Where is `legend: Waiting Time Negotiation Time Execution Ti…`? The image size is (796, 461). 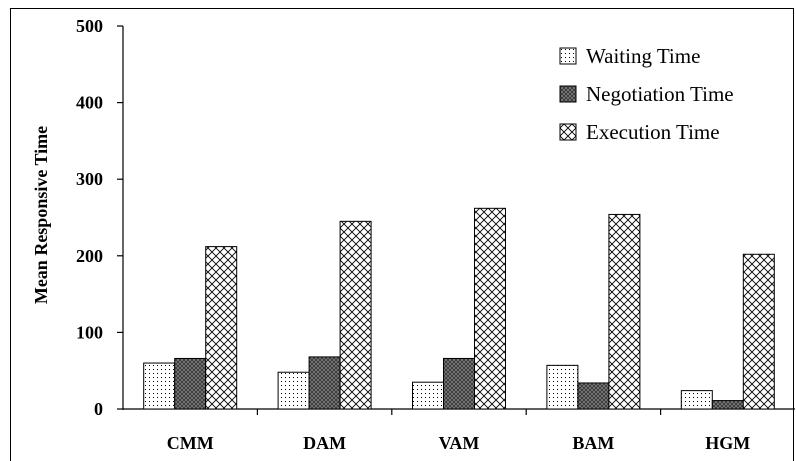 legend: Waiting Time Negotiation Time Execution Ti… is located at coordinates (646, 94).